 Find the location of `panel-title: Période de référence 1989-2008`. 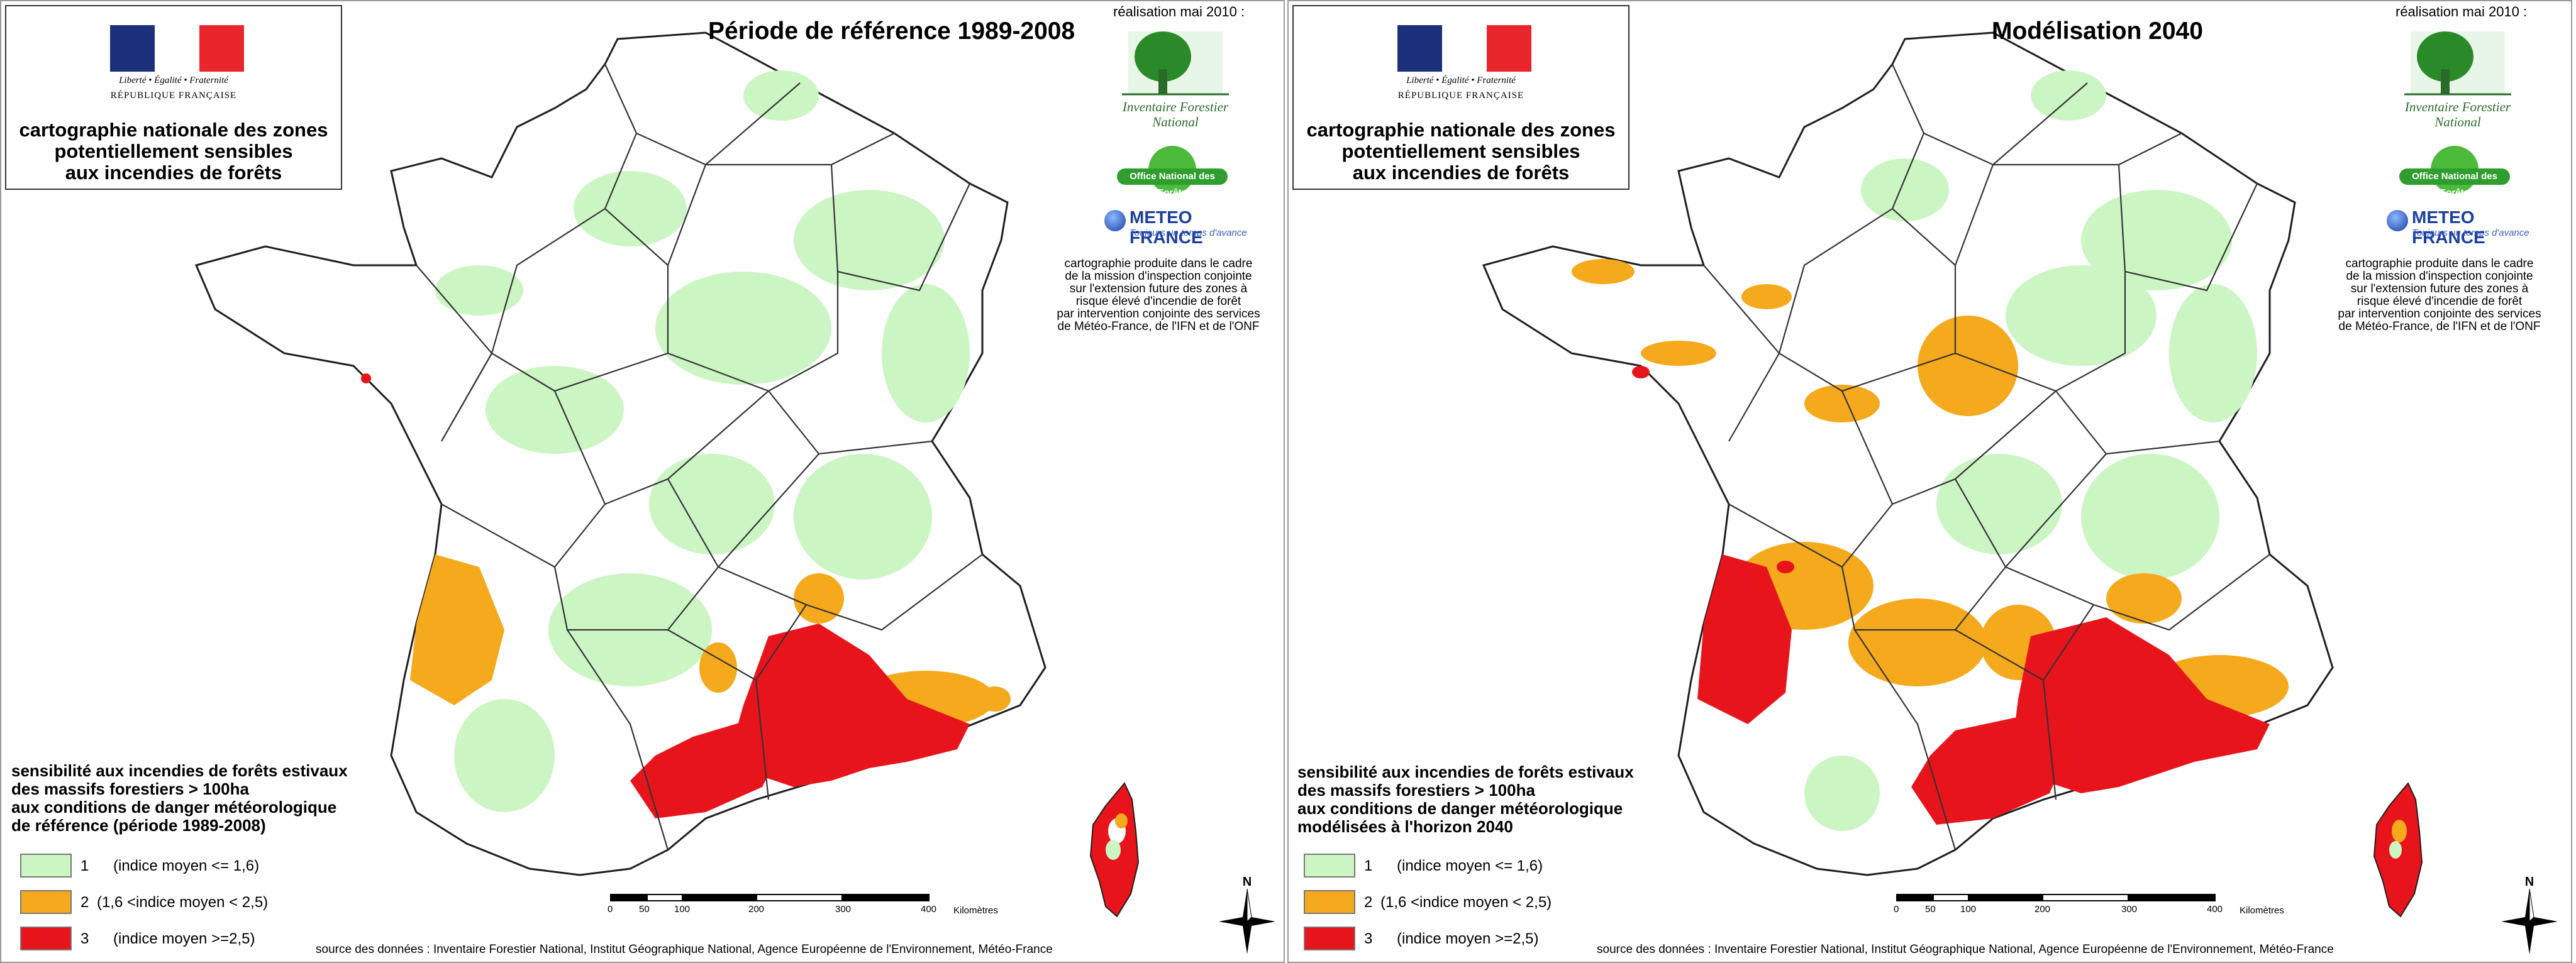

panel-title: Période de référence 1989-2008 is located at coordinates (891, 32).